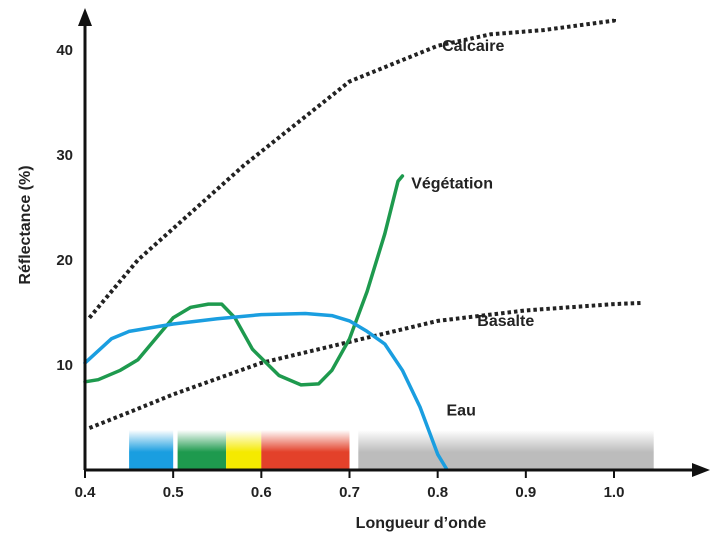 This screenshot has height=537, width=713. What do you see at coordinates (461, 410) in the screenshot?
I see `series-label-eau: Eau` at bounding box center [461, 410].